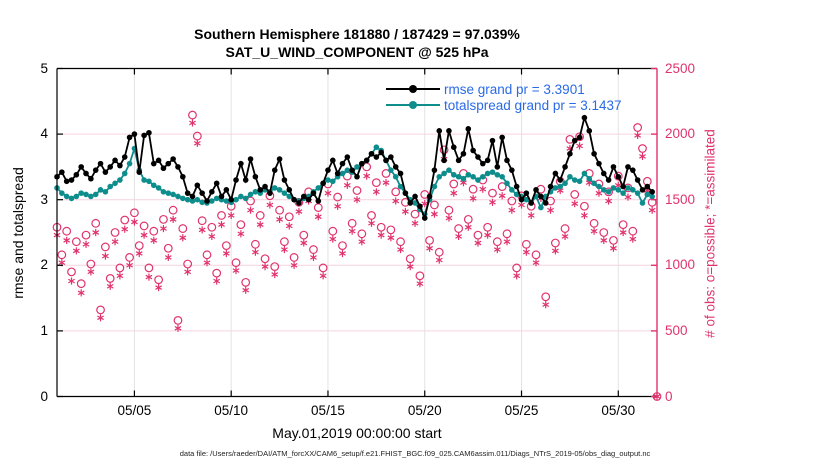  What do you see at coordinates (357, 433) in the screenshot?
I see `x-axis-label: May.01,2019 00:00:00 start` at bounding box center [357, 433].